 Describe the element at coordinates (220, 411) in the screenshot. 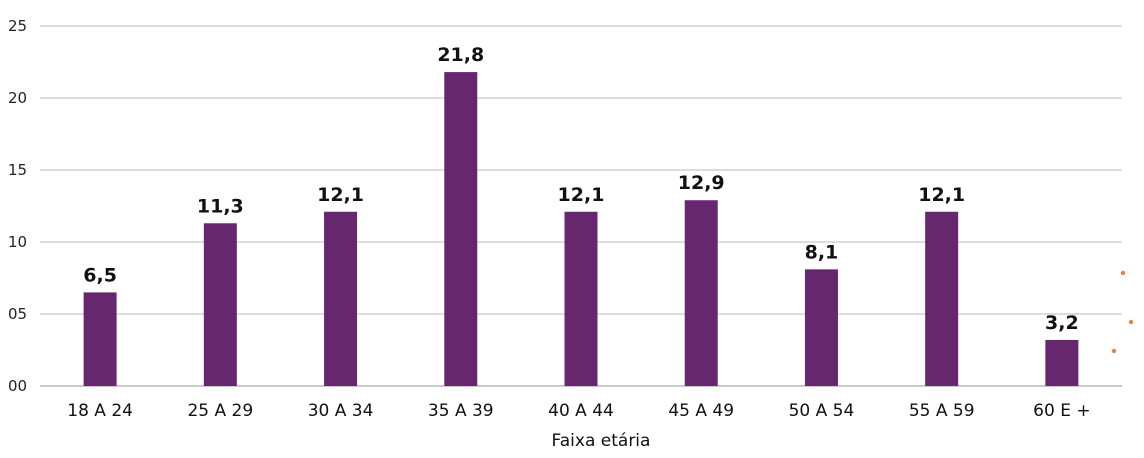

I see `x-tick-label: 25 A 29` at that location.